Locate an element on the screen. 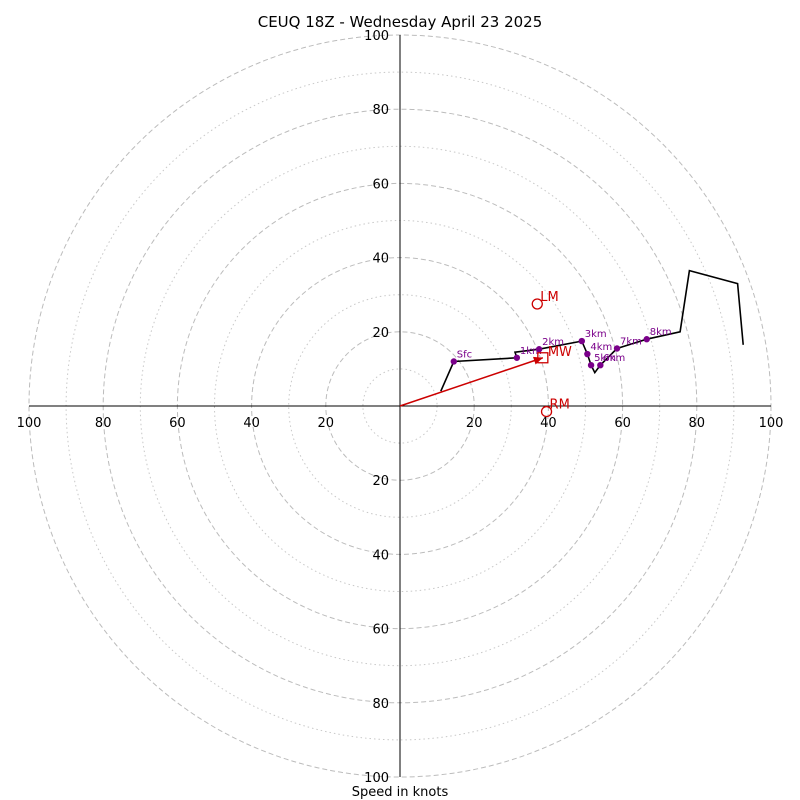 The width and height of the screenshot is (800, 800). height-label: 3km is located at coordinates (596, 334).